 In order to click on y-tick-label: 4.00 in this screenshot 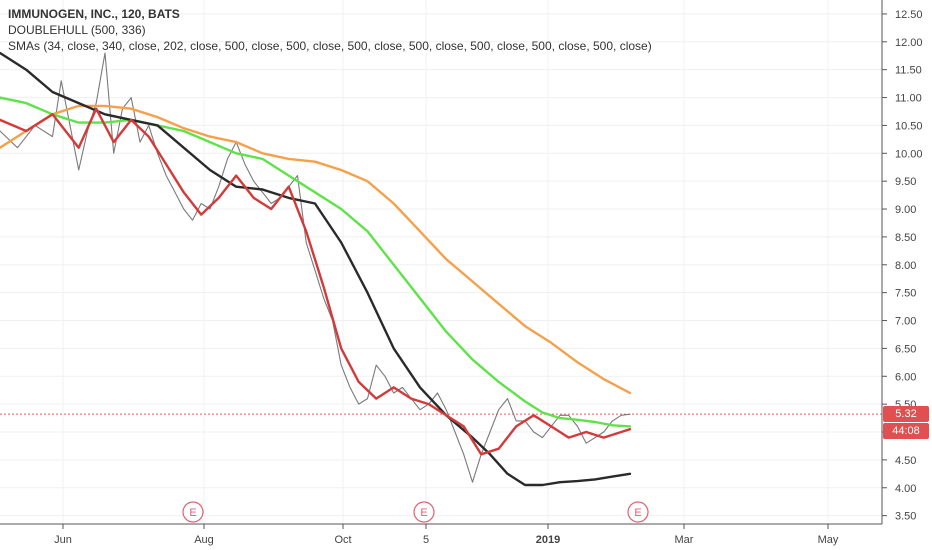, I will do `click(905, 489)`.